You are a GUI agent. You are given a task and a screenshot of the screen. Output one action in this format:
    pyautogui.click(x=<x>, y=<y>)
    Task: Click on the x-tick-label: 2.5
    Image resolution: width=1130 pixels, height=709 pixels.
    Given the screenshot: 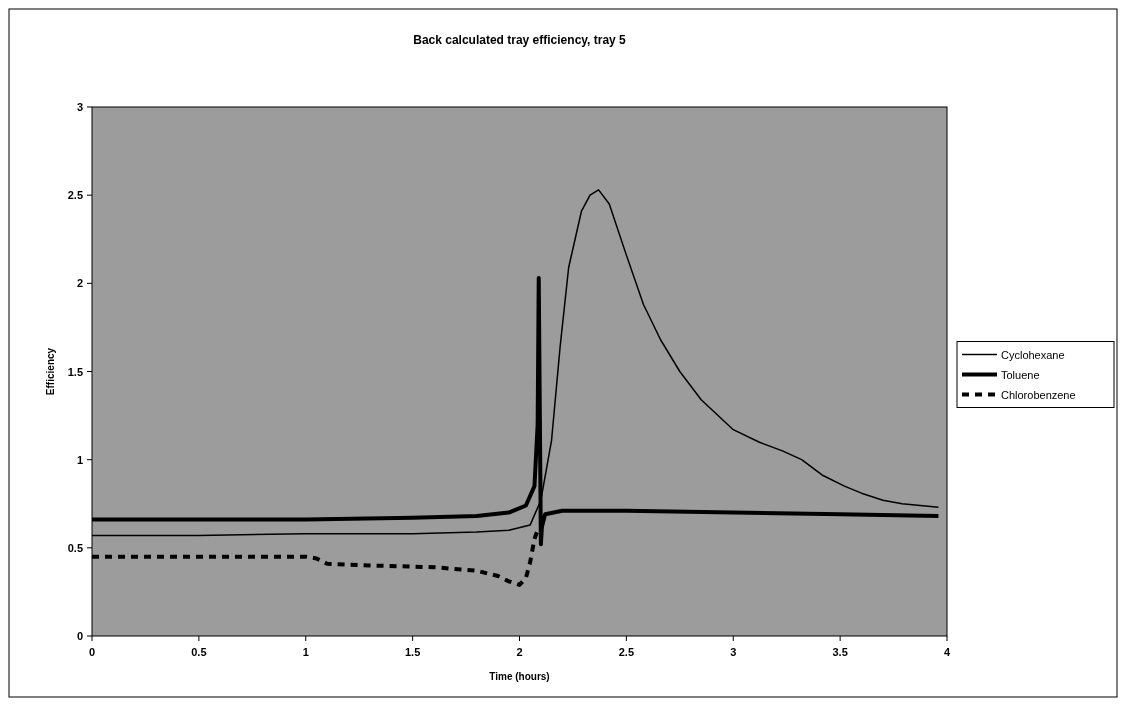 What is the action you would take?
    pyautogui.click(x=626, y=652)
    